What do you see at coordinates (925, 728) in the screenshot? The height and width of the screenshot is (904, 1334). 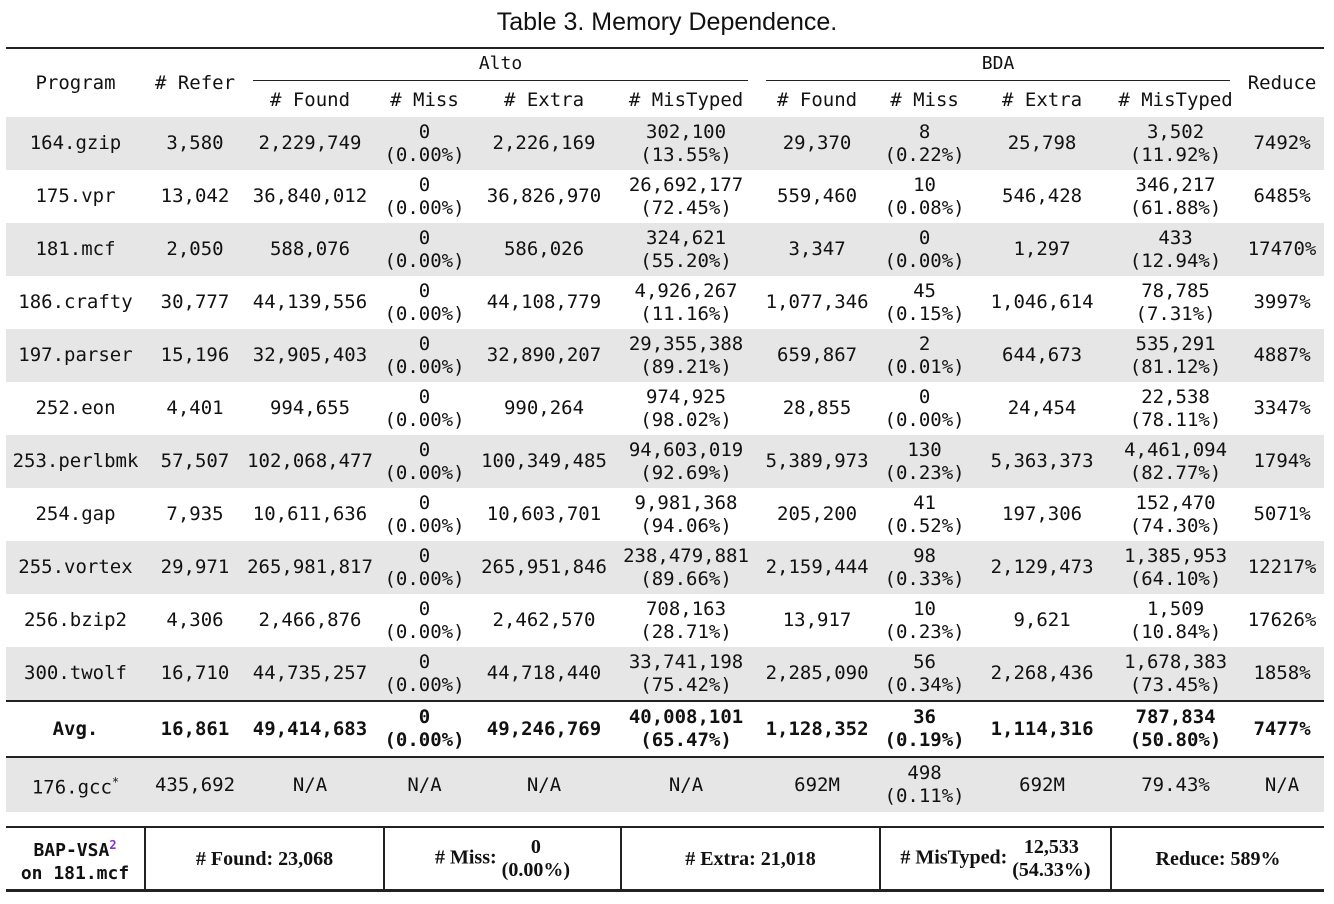 I see `avg-bda-miss: 36 (0.19%)` at bounding box center [925, 728].